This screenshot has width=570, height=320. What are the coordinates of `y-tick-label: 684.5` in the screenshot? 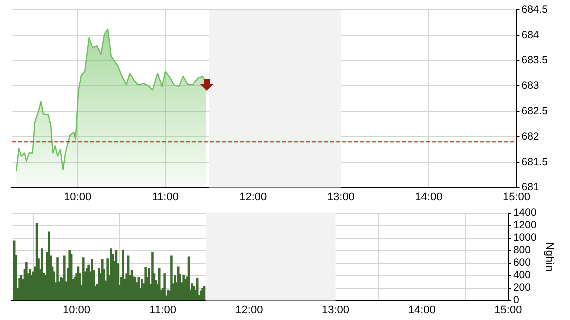 It's located at (535, 10).